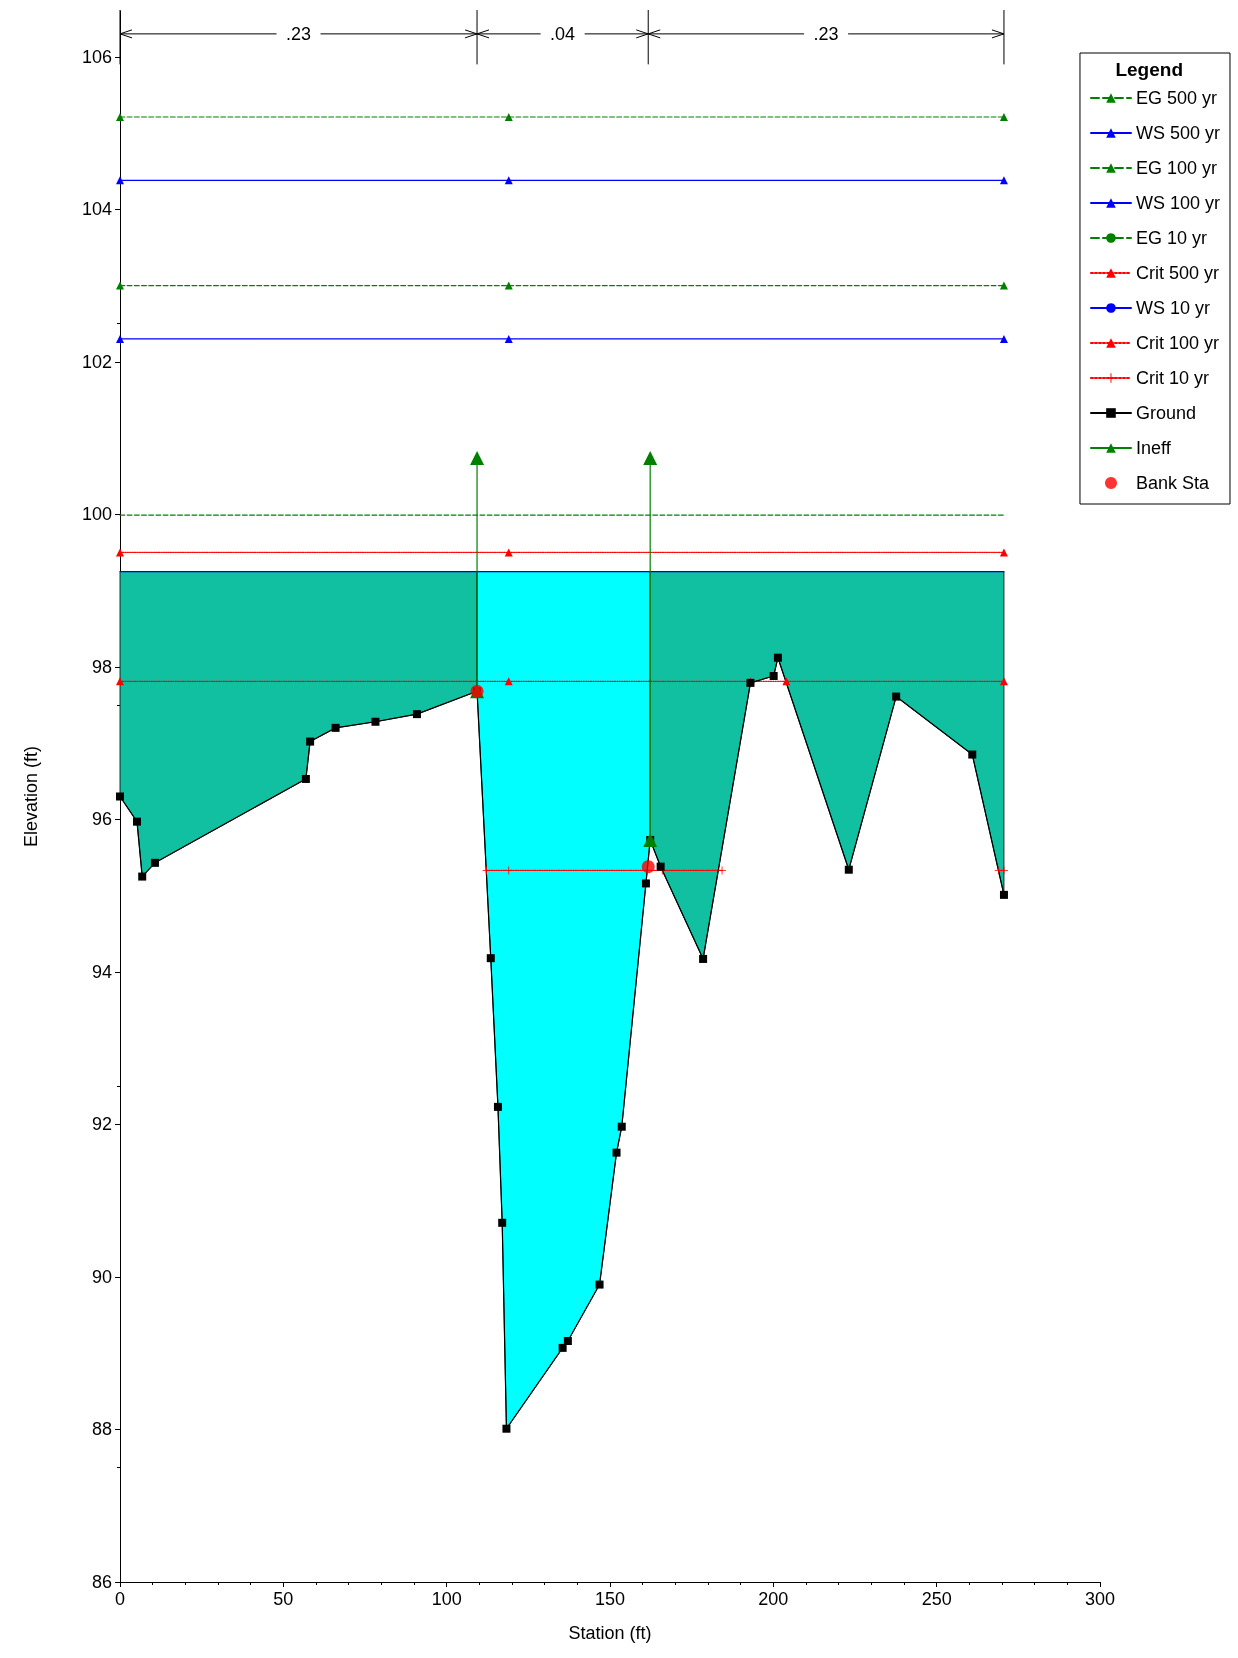 Image resolution: width=1238 pixels, height=1658 pixels. What do you see at coordinates (563, 33) in the screenshot?
I see `annotation: .04` at bounding box center [563, 33].